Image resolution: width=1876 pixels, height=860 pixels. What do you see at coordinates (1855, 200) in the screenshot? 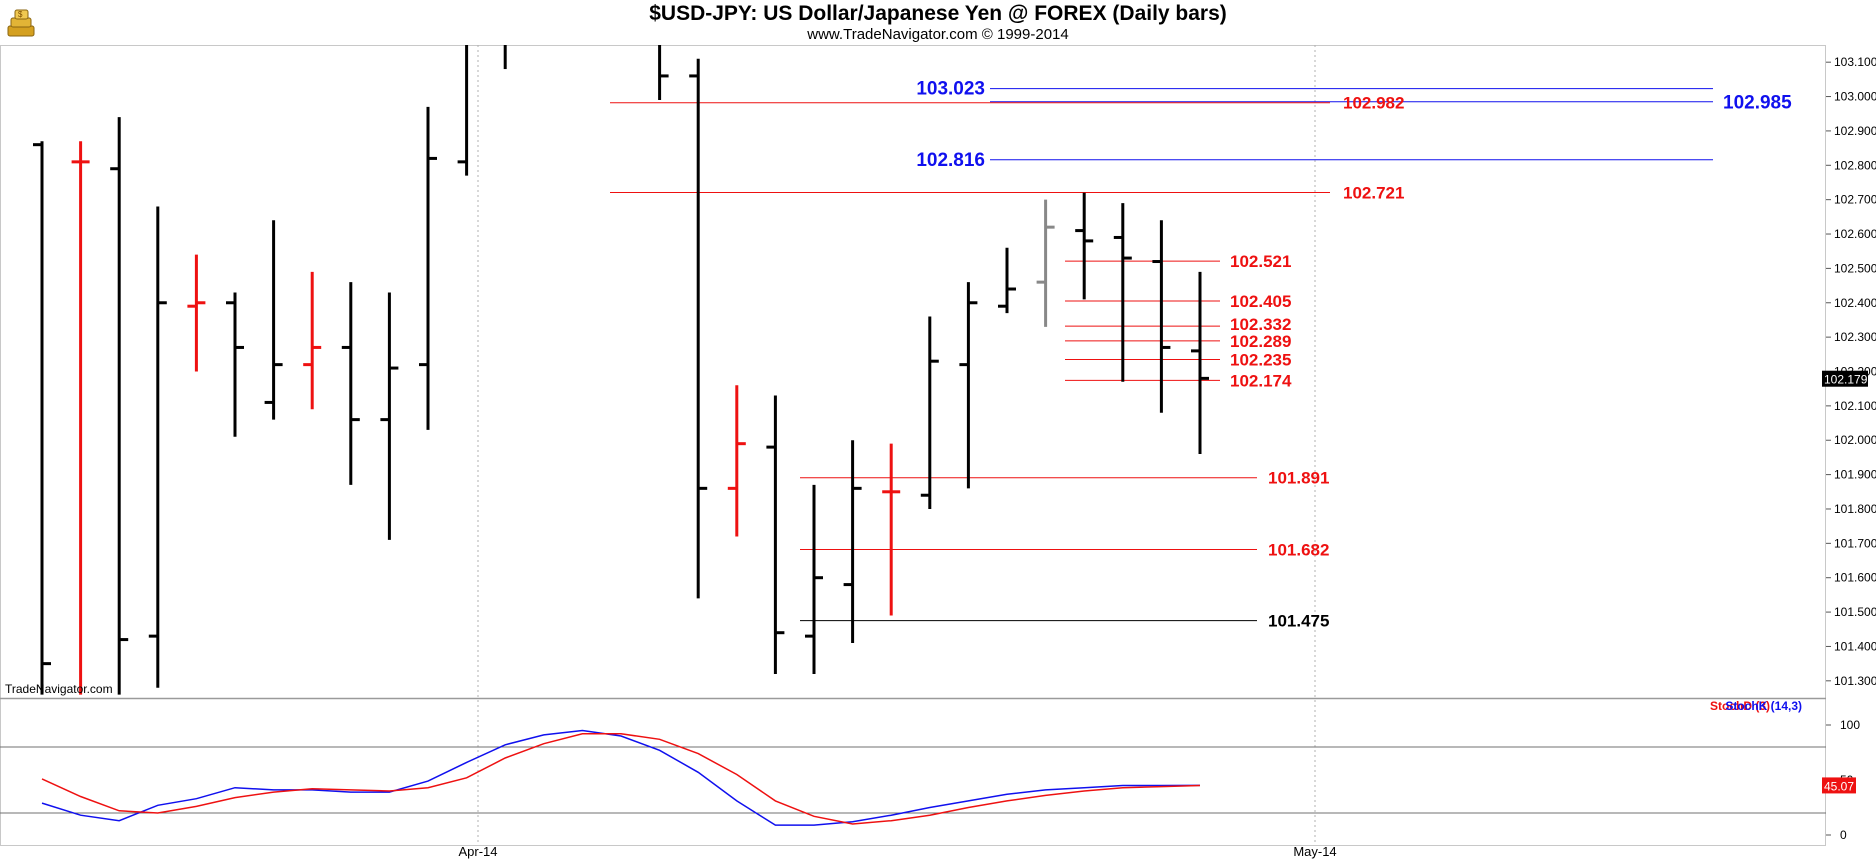
I see `y-tick-label: 102.700` at bounding box center [1855, 200].